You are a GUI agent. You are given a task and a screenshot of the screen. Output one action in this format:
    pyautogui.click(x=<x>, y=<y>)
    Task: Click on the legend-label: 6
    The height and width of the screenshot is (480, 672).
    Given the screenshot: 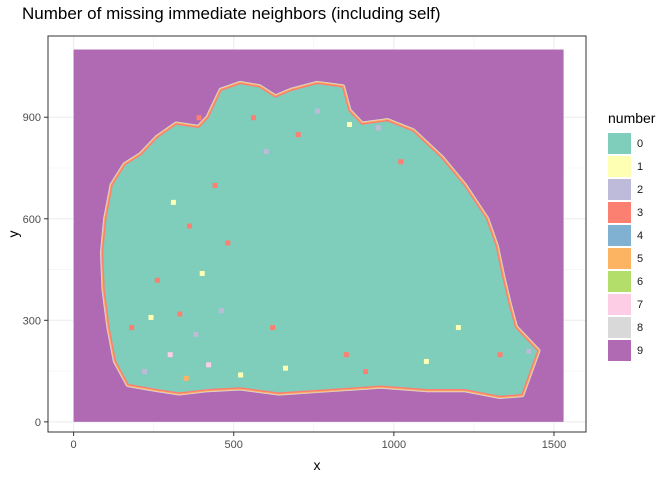 What is the action you would take?
    pyautogui.click(x=640, y=281)
    